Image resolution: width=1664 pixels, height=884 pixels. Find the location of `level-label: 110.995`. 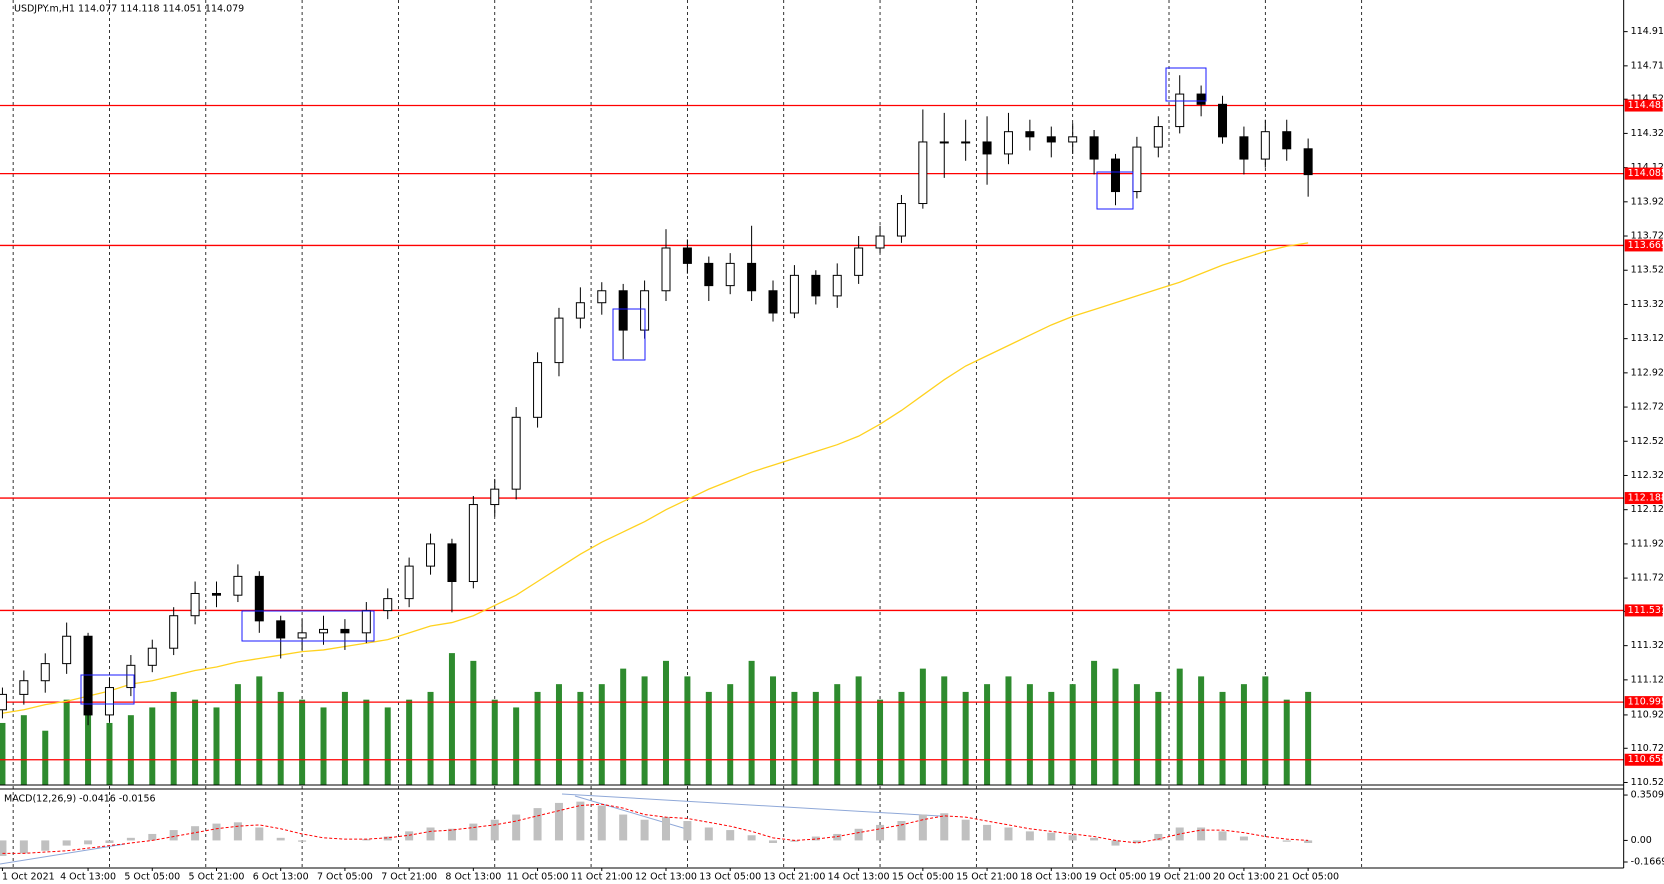

level-label: 110.995 is located at coordinates (1646, 702).